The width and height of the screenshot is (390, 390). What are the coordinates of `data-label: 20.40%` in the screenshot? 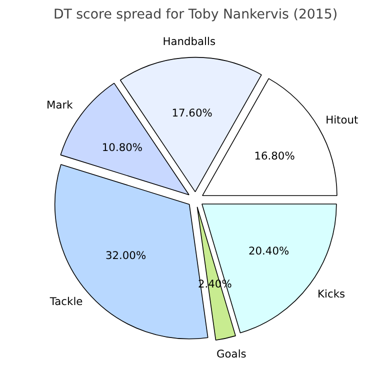 It's located at (269, 251).